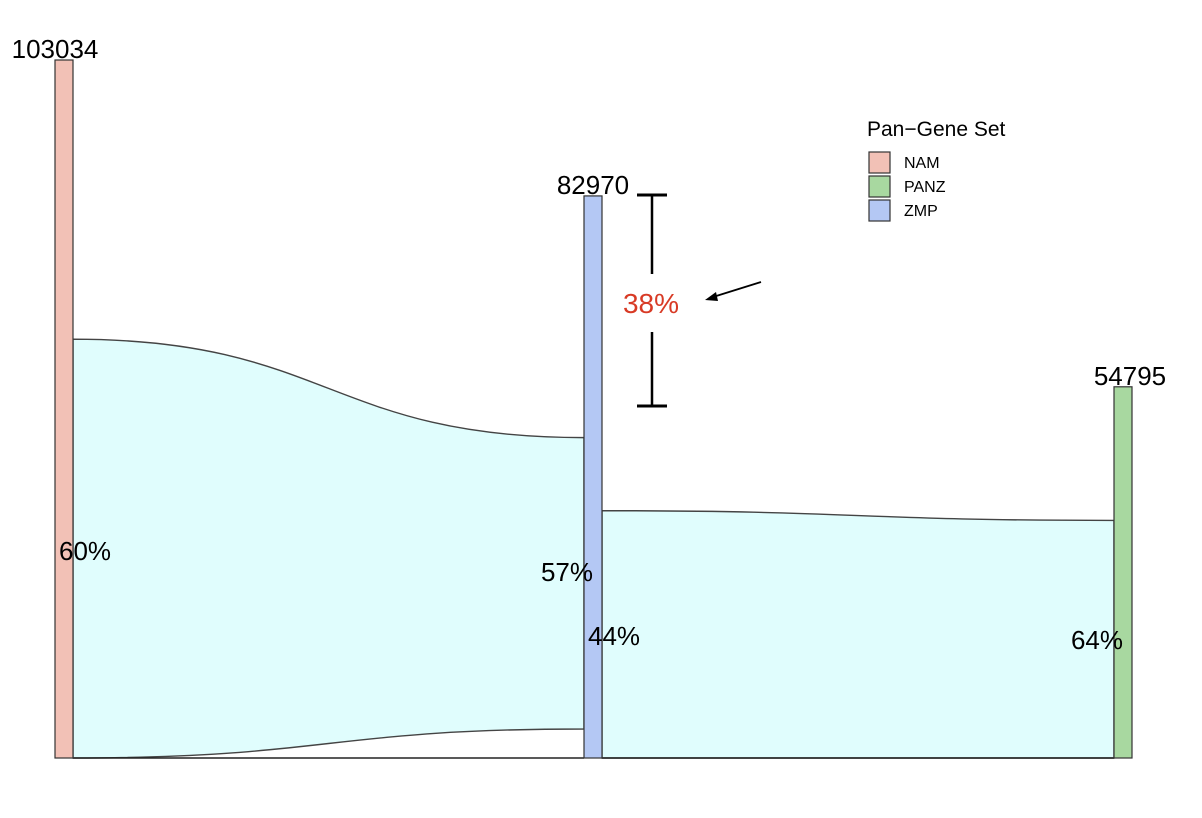  Describe the element at coordinates (692, 300) in the screenshot. I see `annotation: 38%` at that location.